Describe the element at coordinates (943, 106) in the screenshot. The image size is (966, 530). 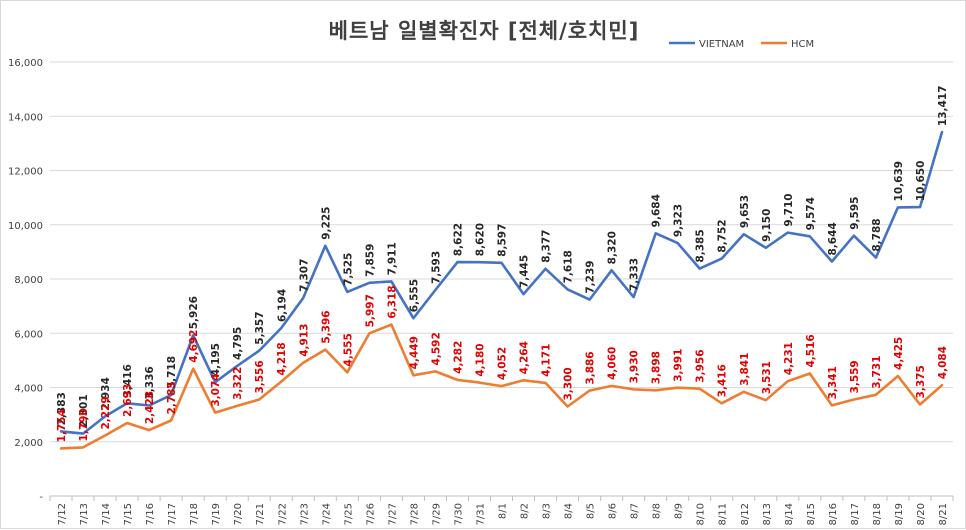
I see `data-label-vietnam: 13,417` at that location.